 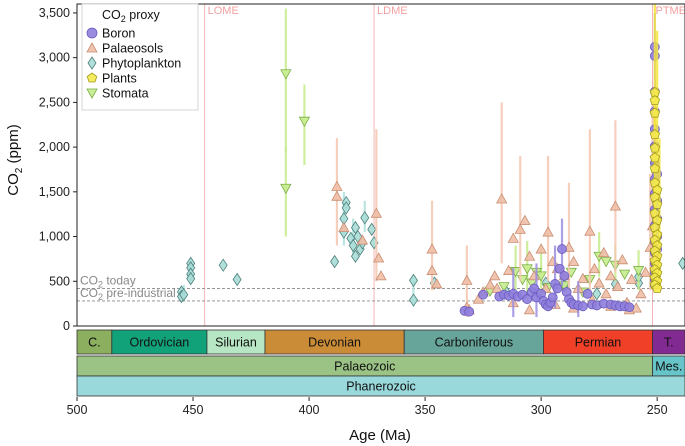 What do you see at coordinates (54, 147) in the screenshot?
I see `y-tick-label: 2,000` at bounding box center [54, 147].